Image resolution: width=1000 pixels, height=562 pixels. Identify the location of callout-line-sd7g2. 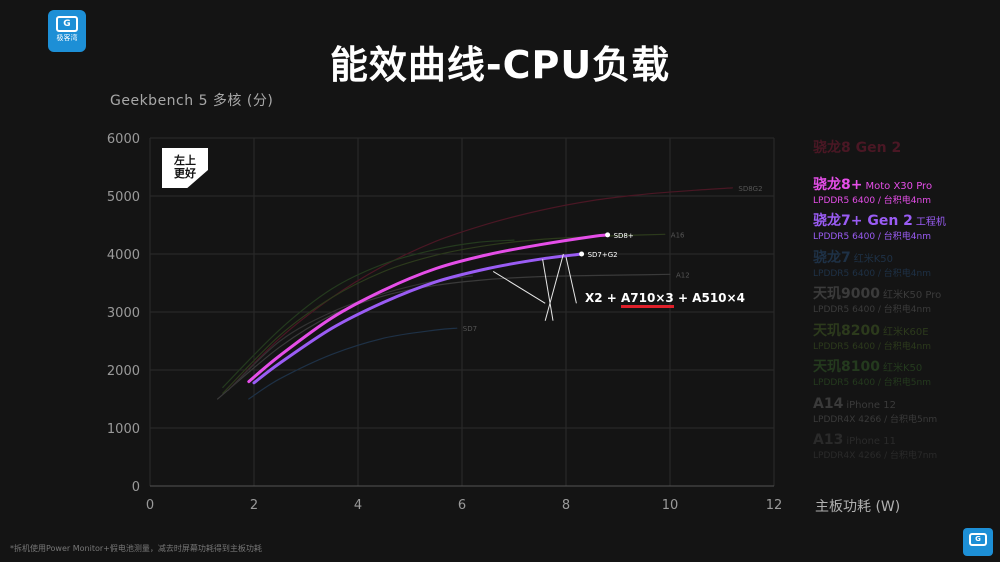
(548, 290).